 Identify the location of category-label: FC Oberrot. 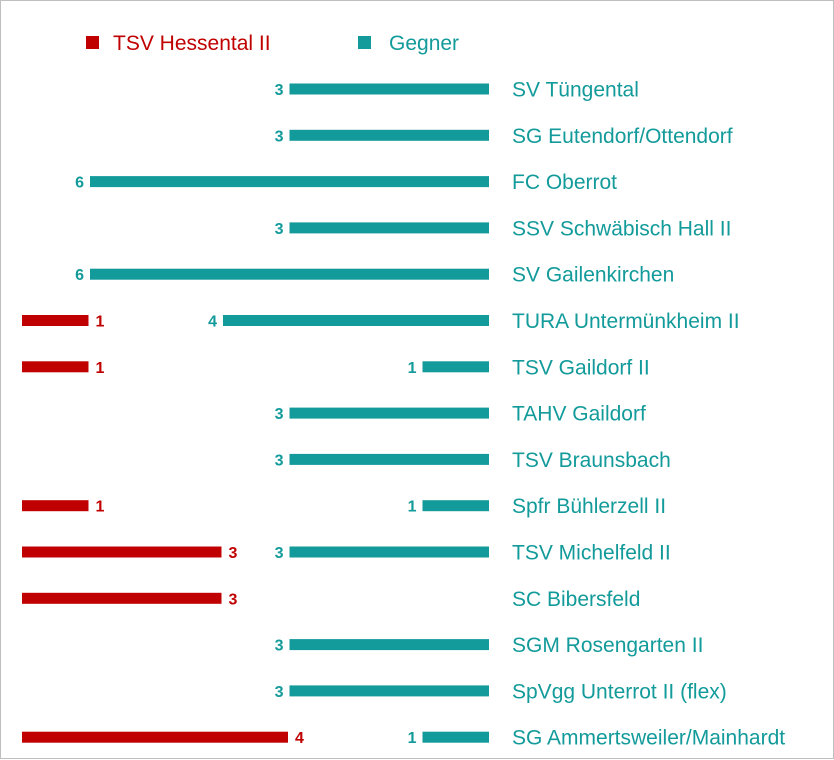
(564, 182).